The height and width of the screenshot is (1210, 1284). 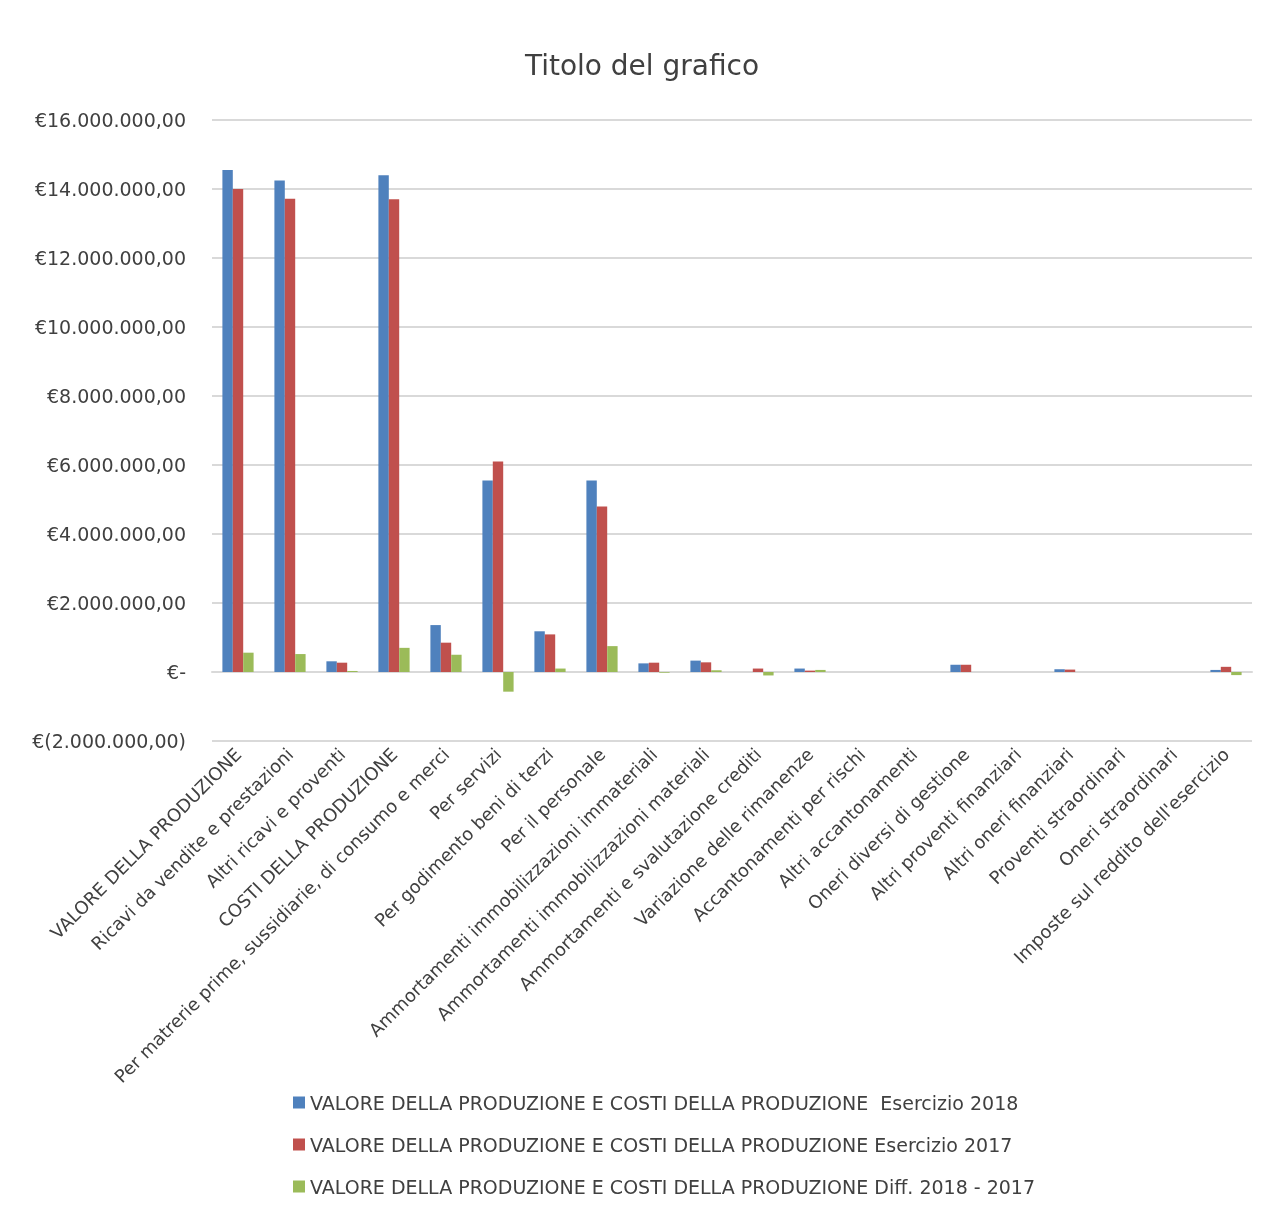 I want to click on y-tick-label: €-, so click(x=176, y=672).